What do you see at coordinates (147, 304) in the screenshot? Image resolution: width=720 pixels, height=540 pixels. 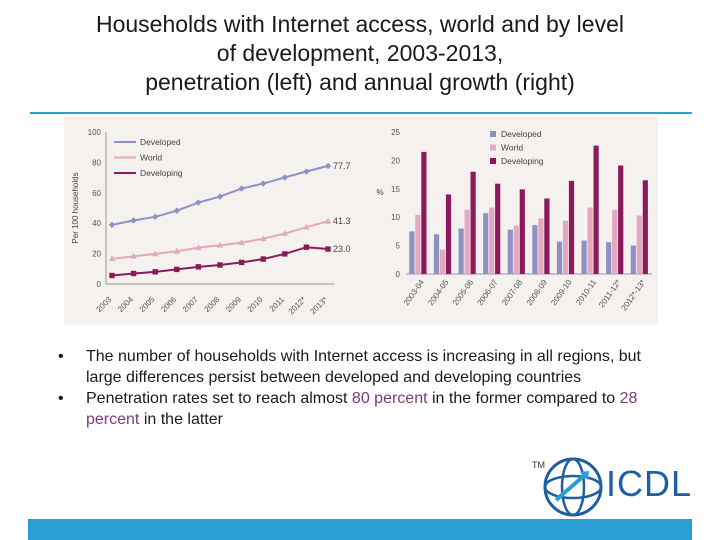 I see `x-tick-label: 2005` at bounding box center [147, 304].